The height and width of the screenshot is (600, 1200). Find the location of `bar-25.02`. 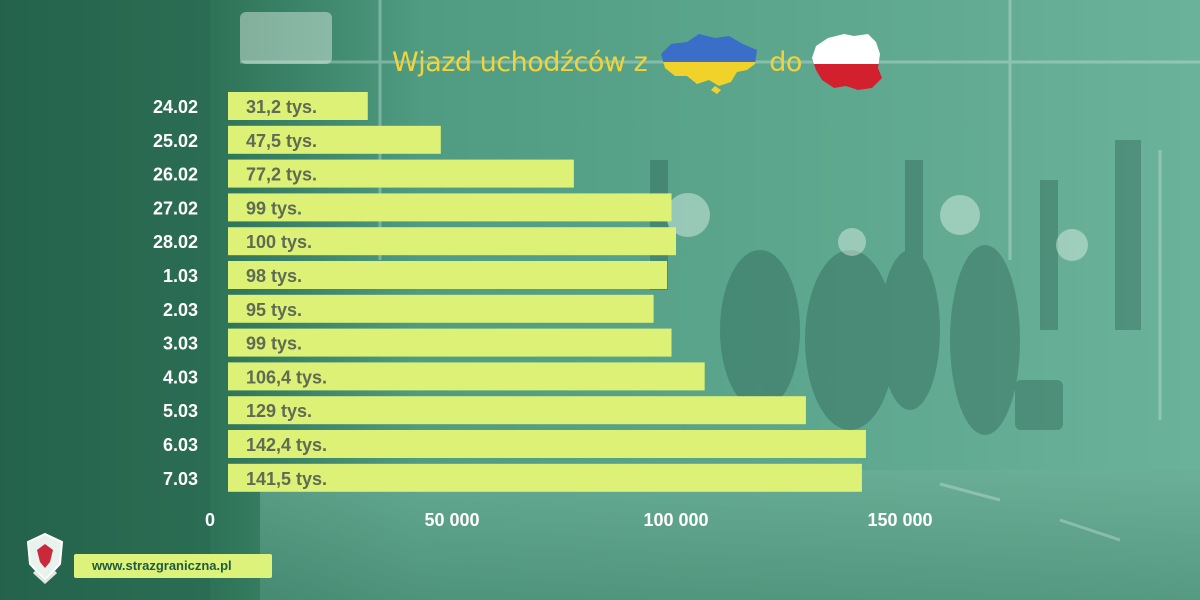

bar-25.02 is located at coordinates (334, 139).